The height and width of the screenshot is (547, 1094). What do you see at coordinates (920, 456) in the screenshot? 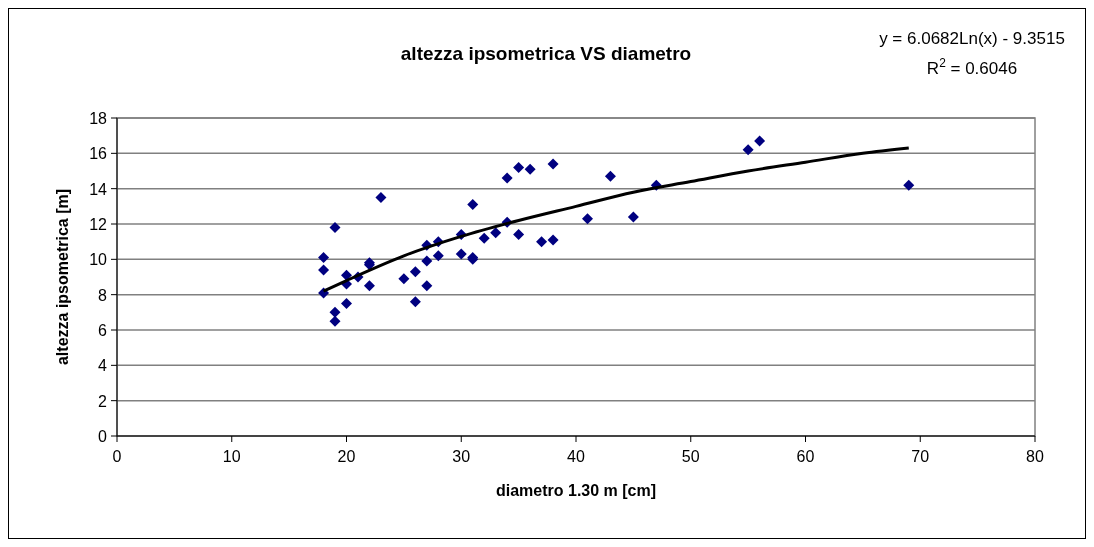
I see `x-tick-label: 70` at bounding box center [920, 456].